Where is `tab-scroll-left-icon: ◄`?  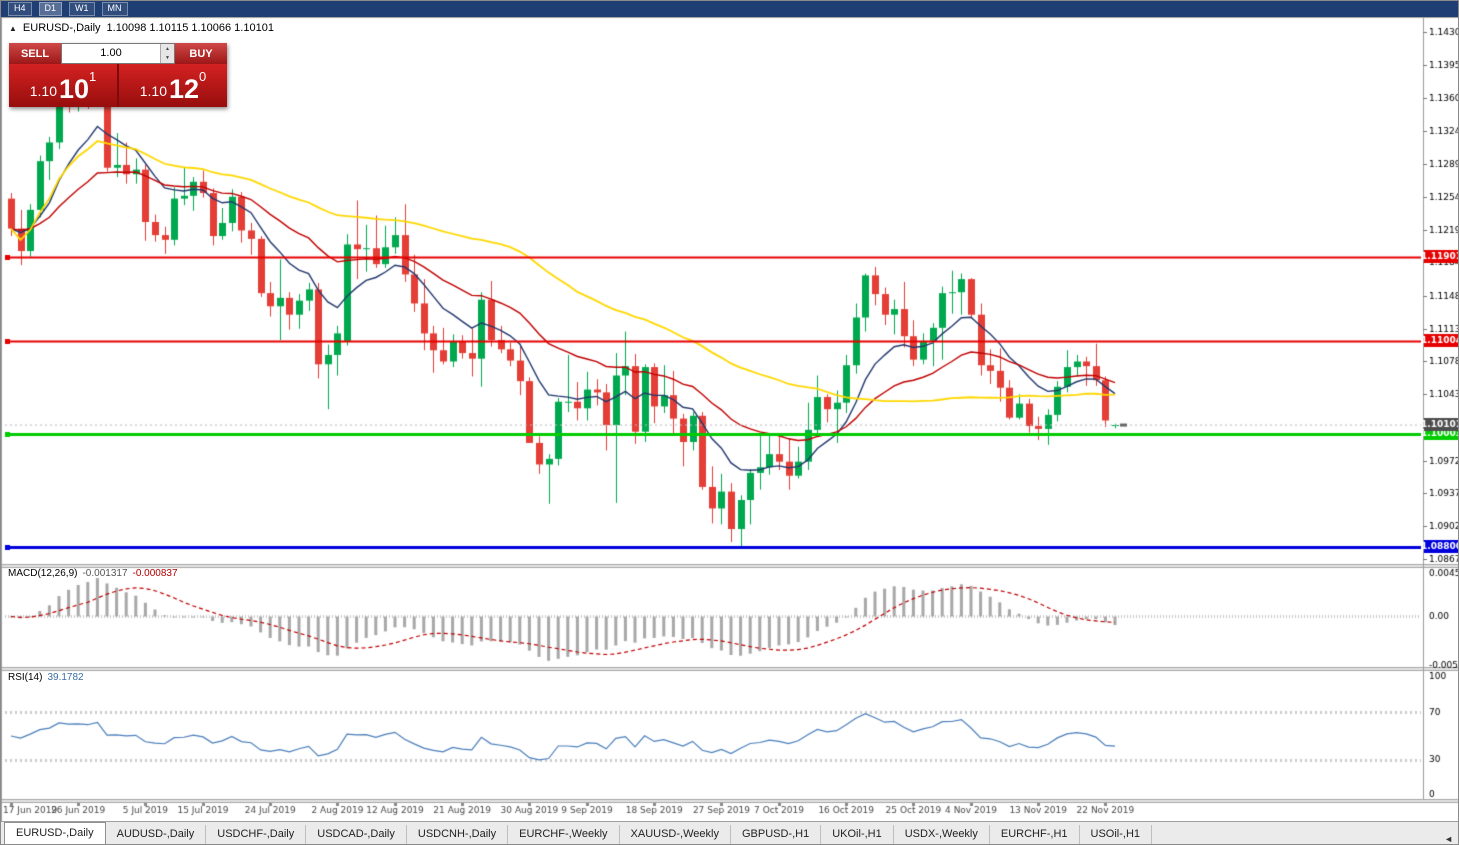
tab-scroll-left-icon: ◄ is located at coordinates (1448, 839).